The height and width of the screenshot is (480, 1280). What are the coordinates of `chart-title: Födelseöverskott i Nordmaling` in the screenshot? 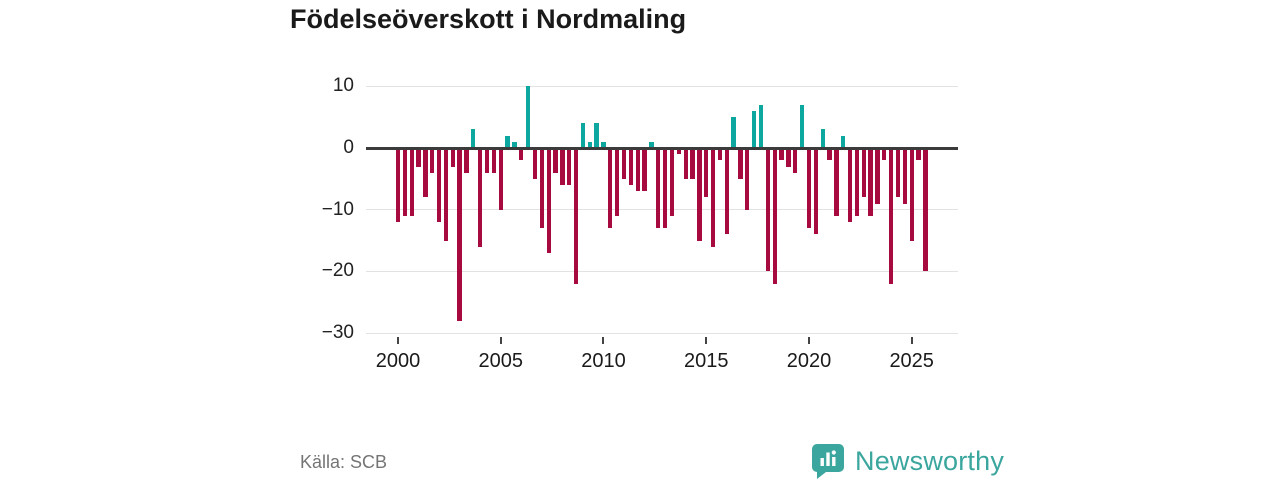 It's located at (488, 19).